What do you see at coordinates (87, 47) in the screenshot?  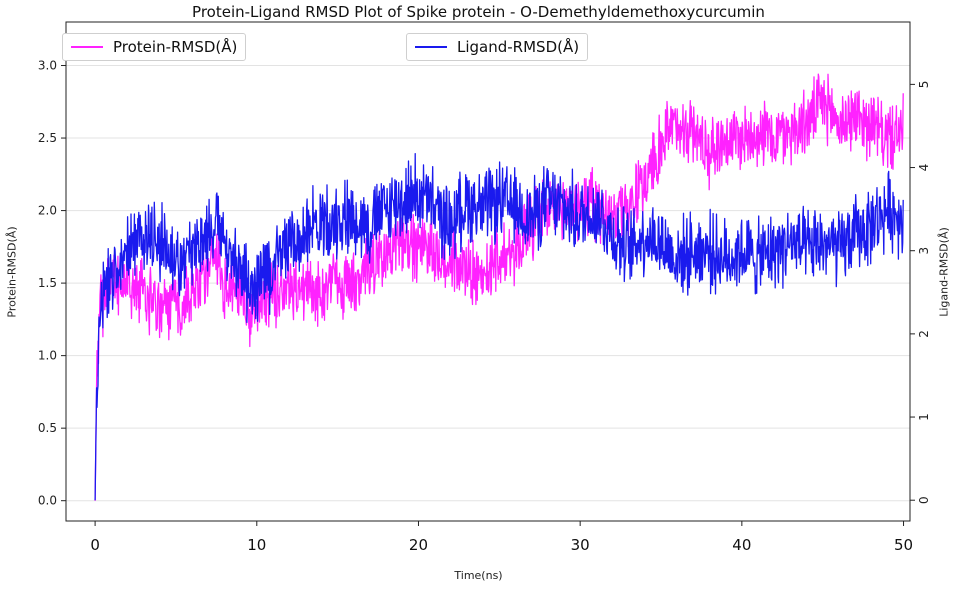 I see `legend-swatch-protein` at bounding box center [87, 47].